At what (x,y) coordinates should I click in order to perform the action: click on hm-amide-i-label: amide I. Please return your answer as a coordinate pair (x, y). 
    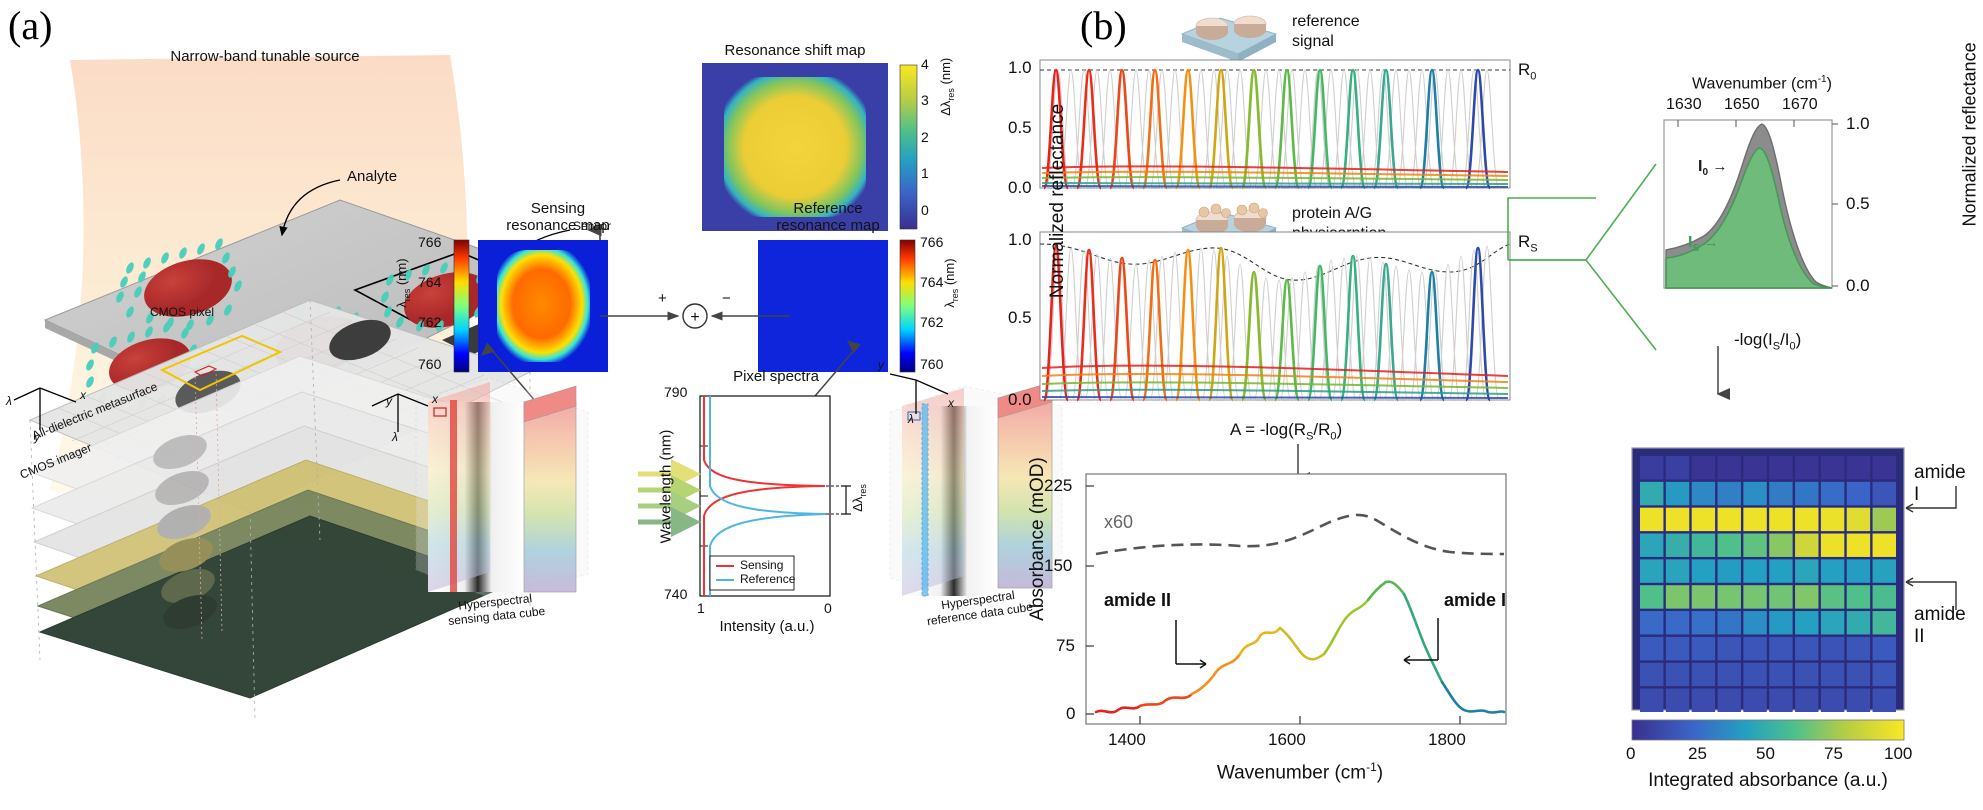
    Looking at the image, I should click on (1940, 483).